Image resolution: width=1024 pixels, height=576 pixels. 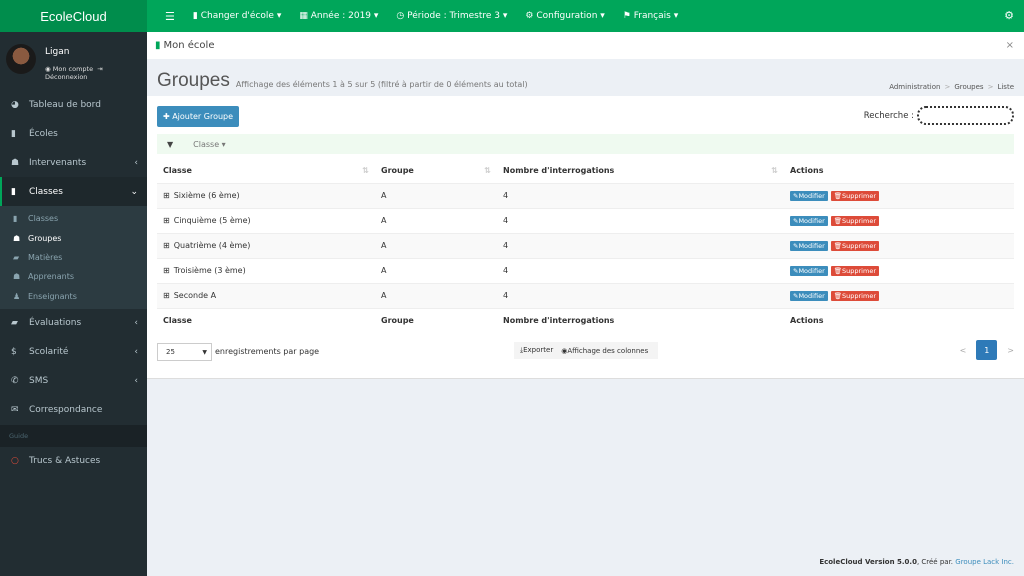 What do you see at coordinates (266, 220) in the screenshot?
I see `cell-classe: ⊞ Cinquième (5 ème)` at bounding box center [266, 220].